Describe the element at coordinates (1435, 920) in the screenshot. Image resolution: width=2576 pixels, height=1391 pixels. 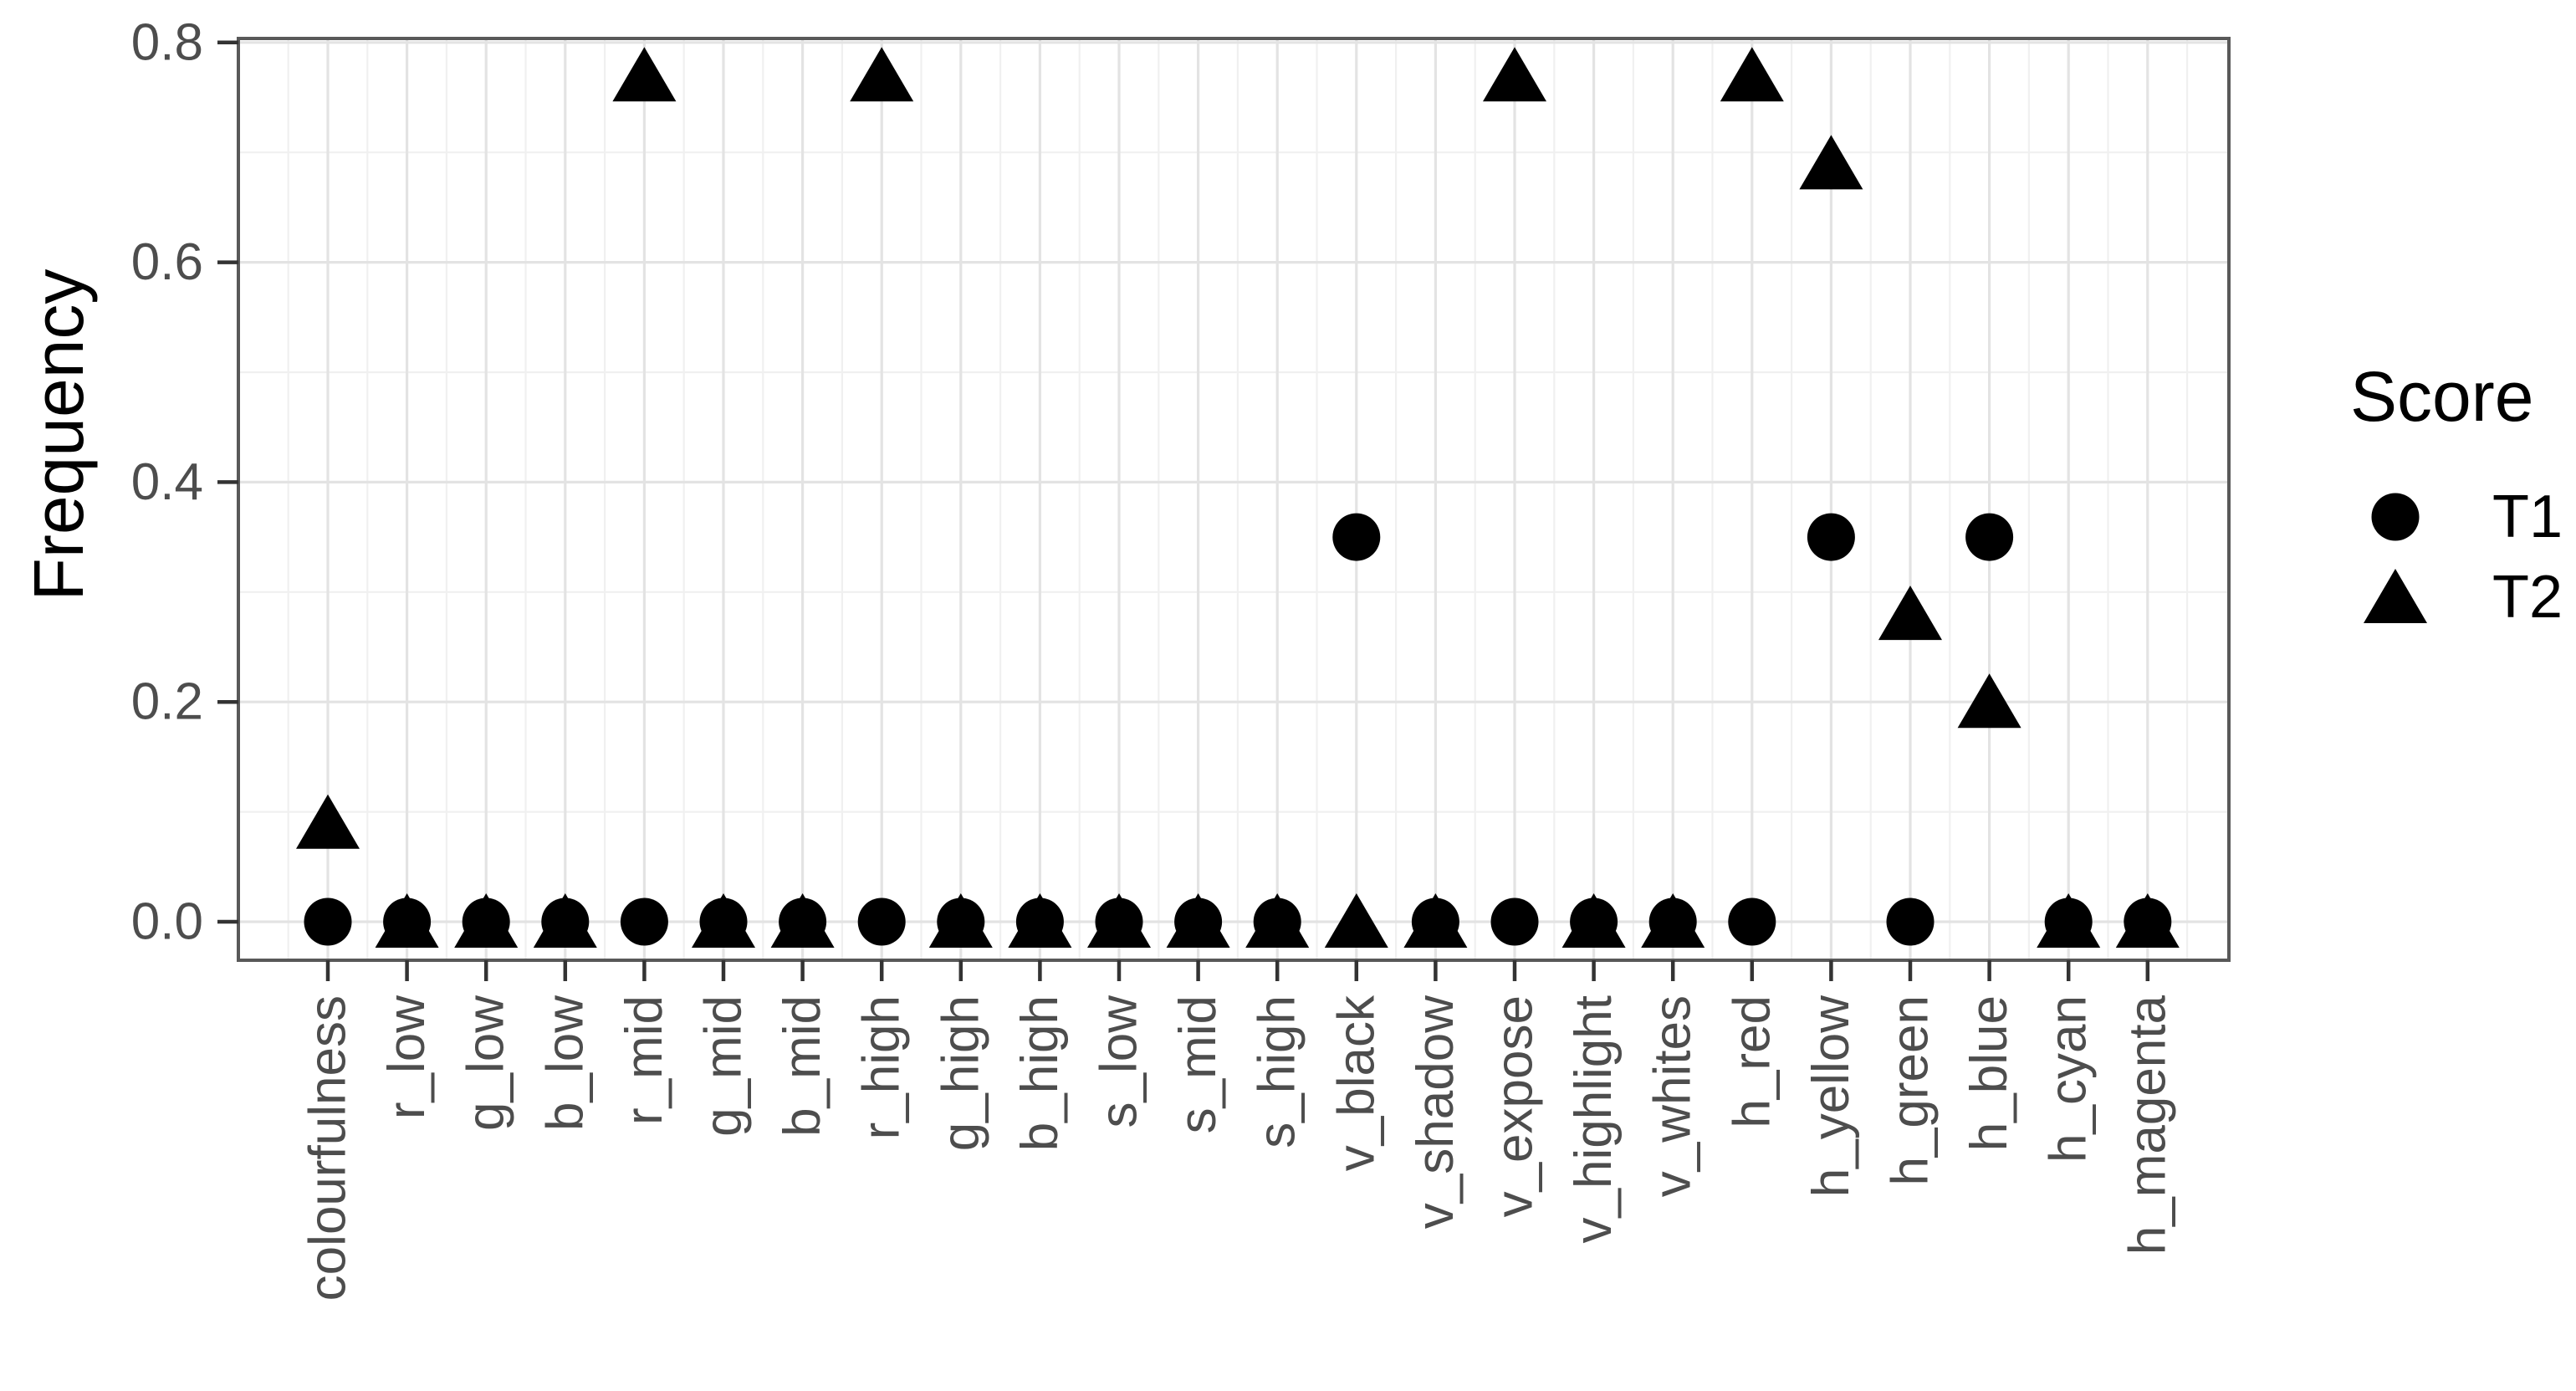
I see `data-point-T2-v_shadow` at that location.